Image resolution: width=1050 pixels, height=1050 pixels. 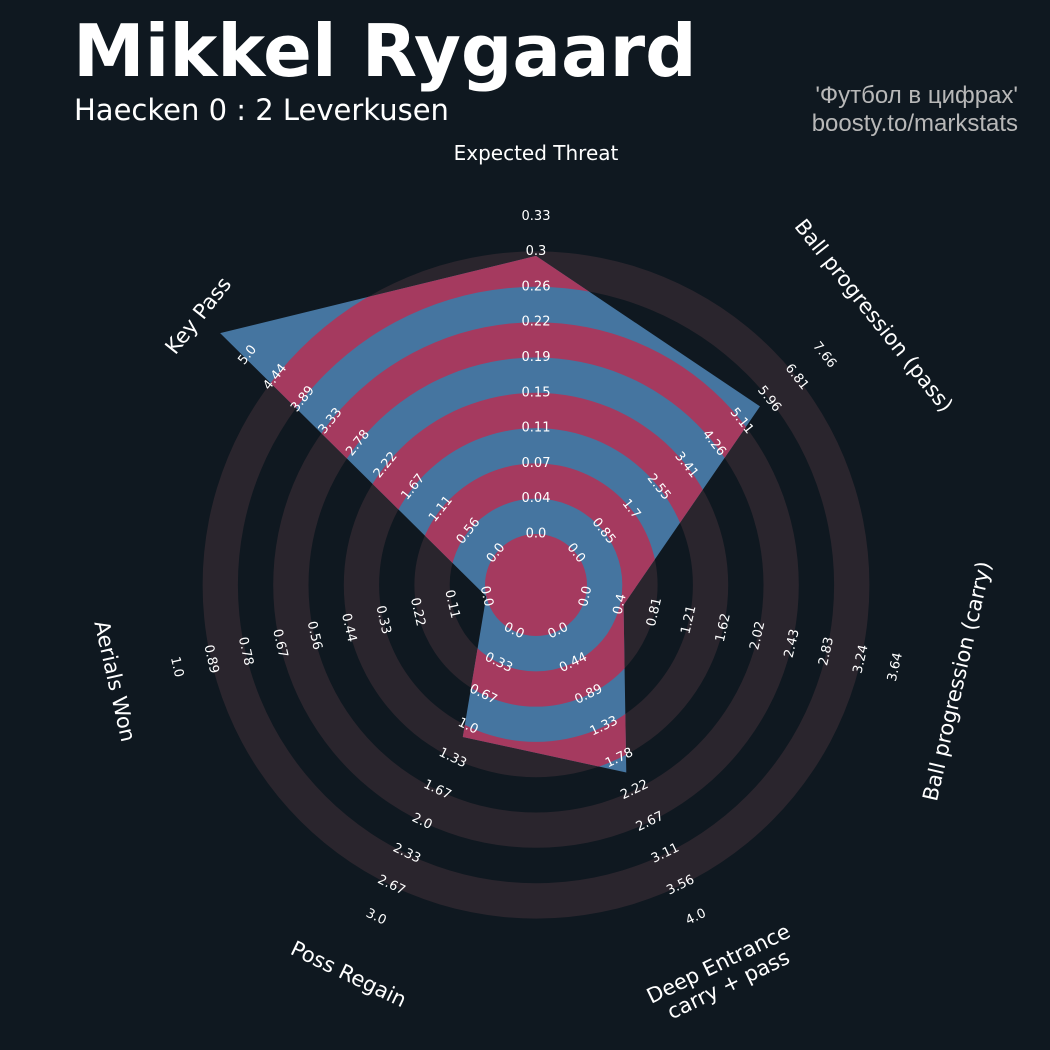 I want to click on radar-axis-label: Expected Threat, so click(x=536, y=153).